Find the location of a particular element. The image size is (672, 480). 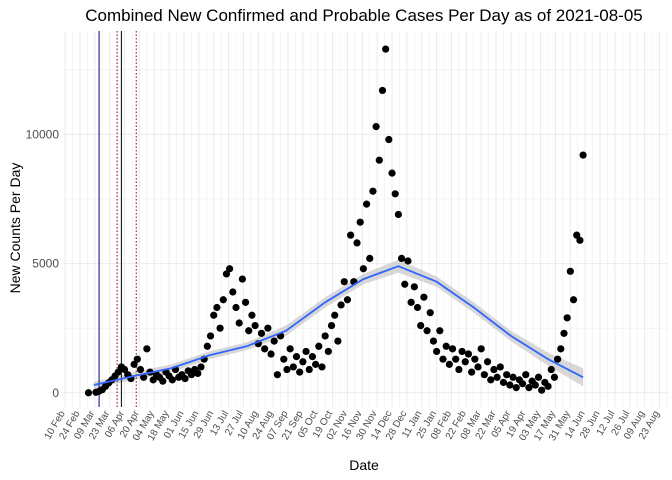

x-axis-title: Date is located at coordinates (364, 465).